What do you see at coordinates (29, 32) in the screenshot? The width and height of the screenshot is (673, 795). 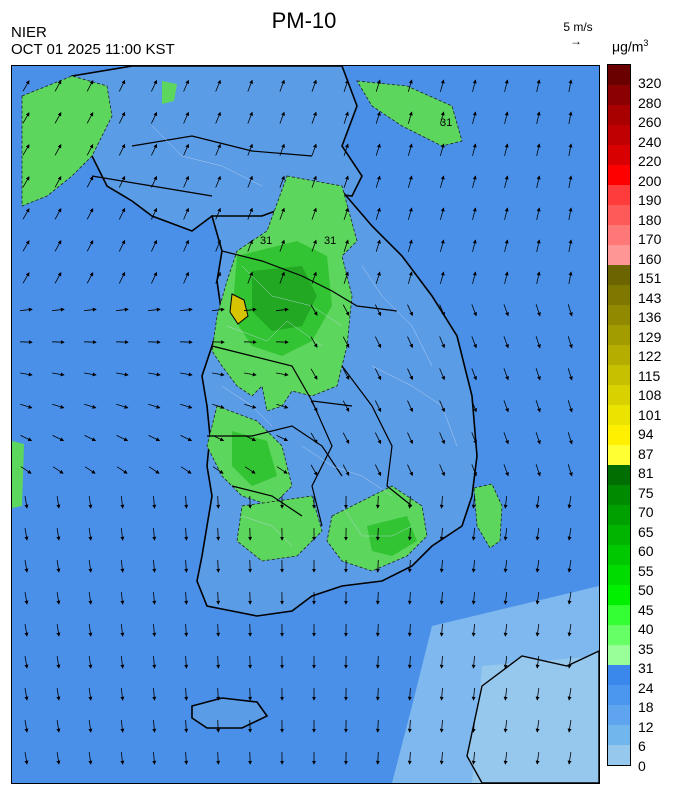 I see `agency-label: NIER` at bounding box center [29, 32].